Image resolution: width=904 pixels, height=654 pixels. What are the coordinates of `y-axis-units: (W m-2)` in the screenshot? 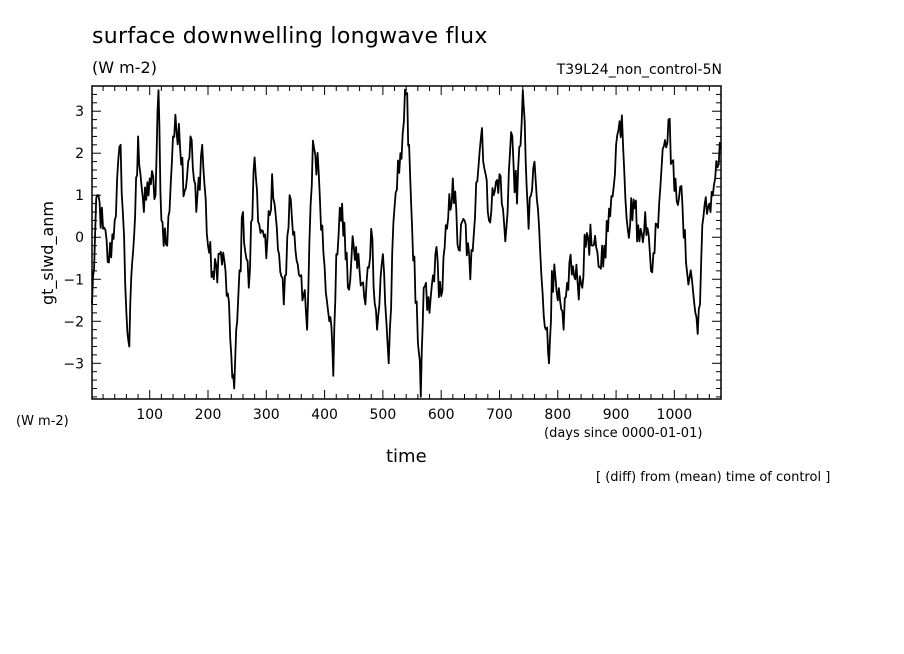 It's located at (42, 421).